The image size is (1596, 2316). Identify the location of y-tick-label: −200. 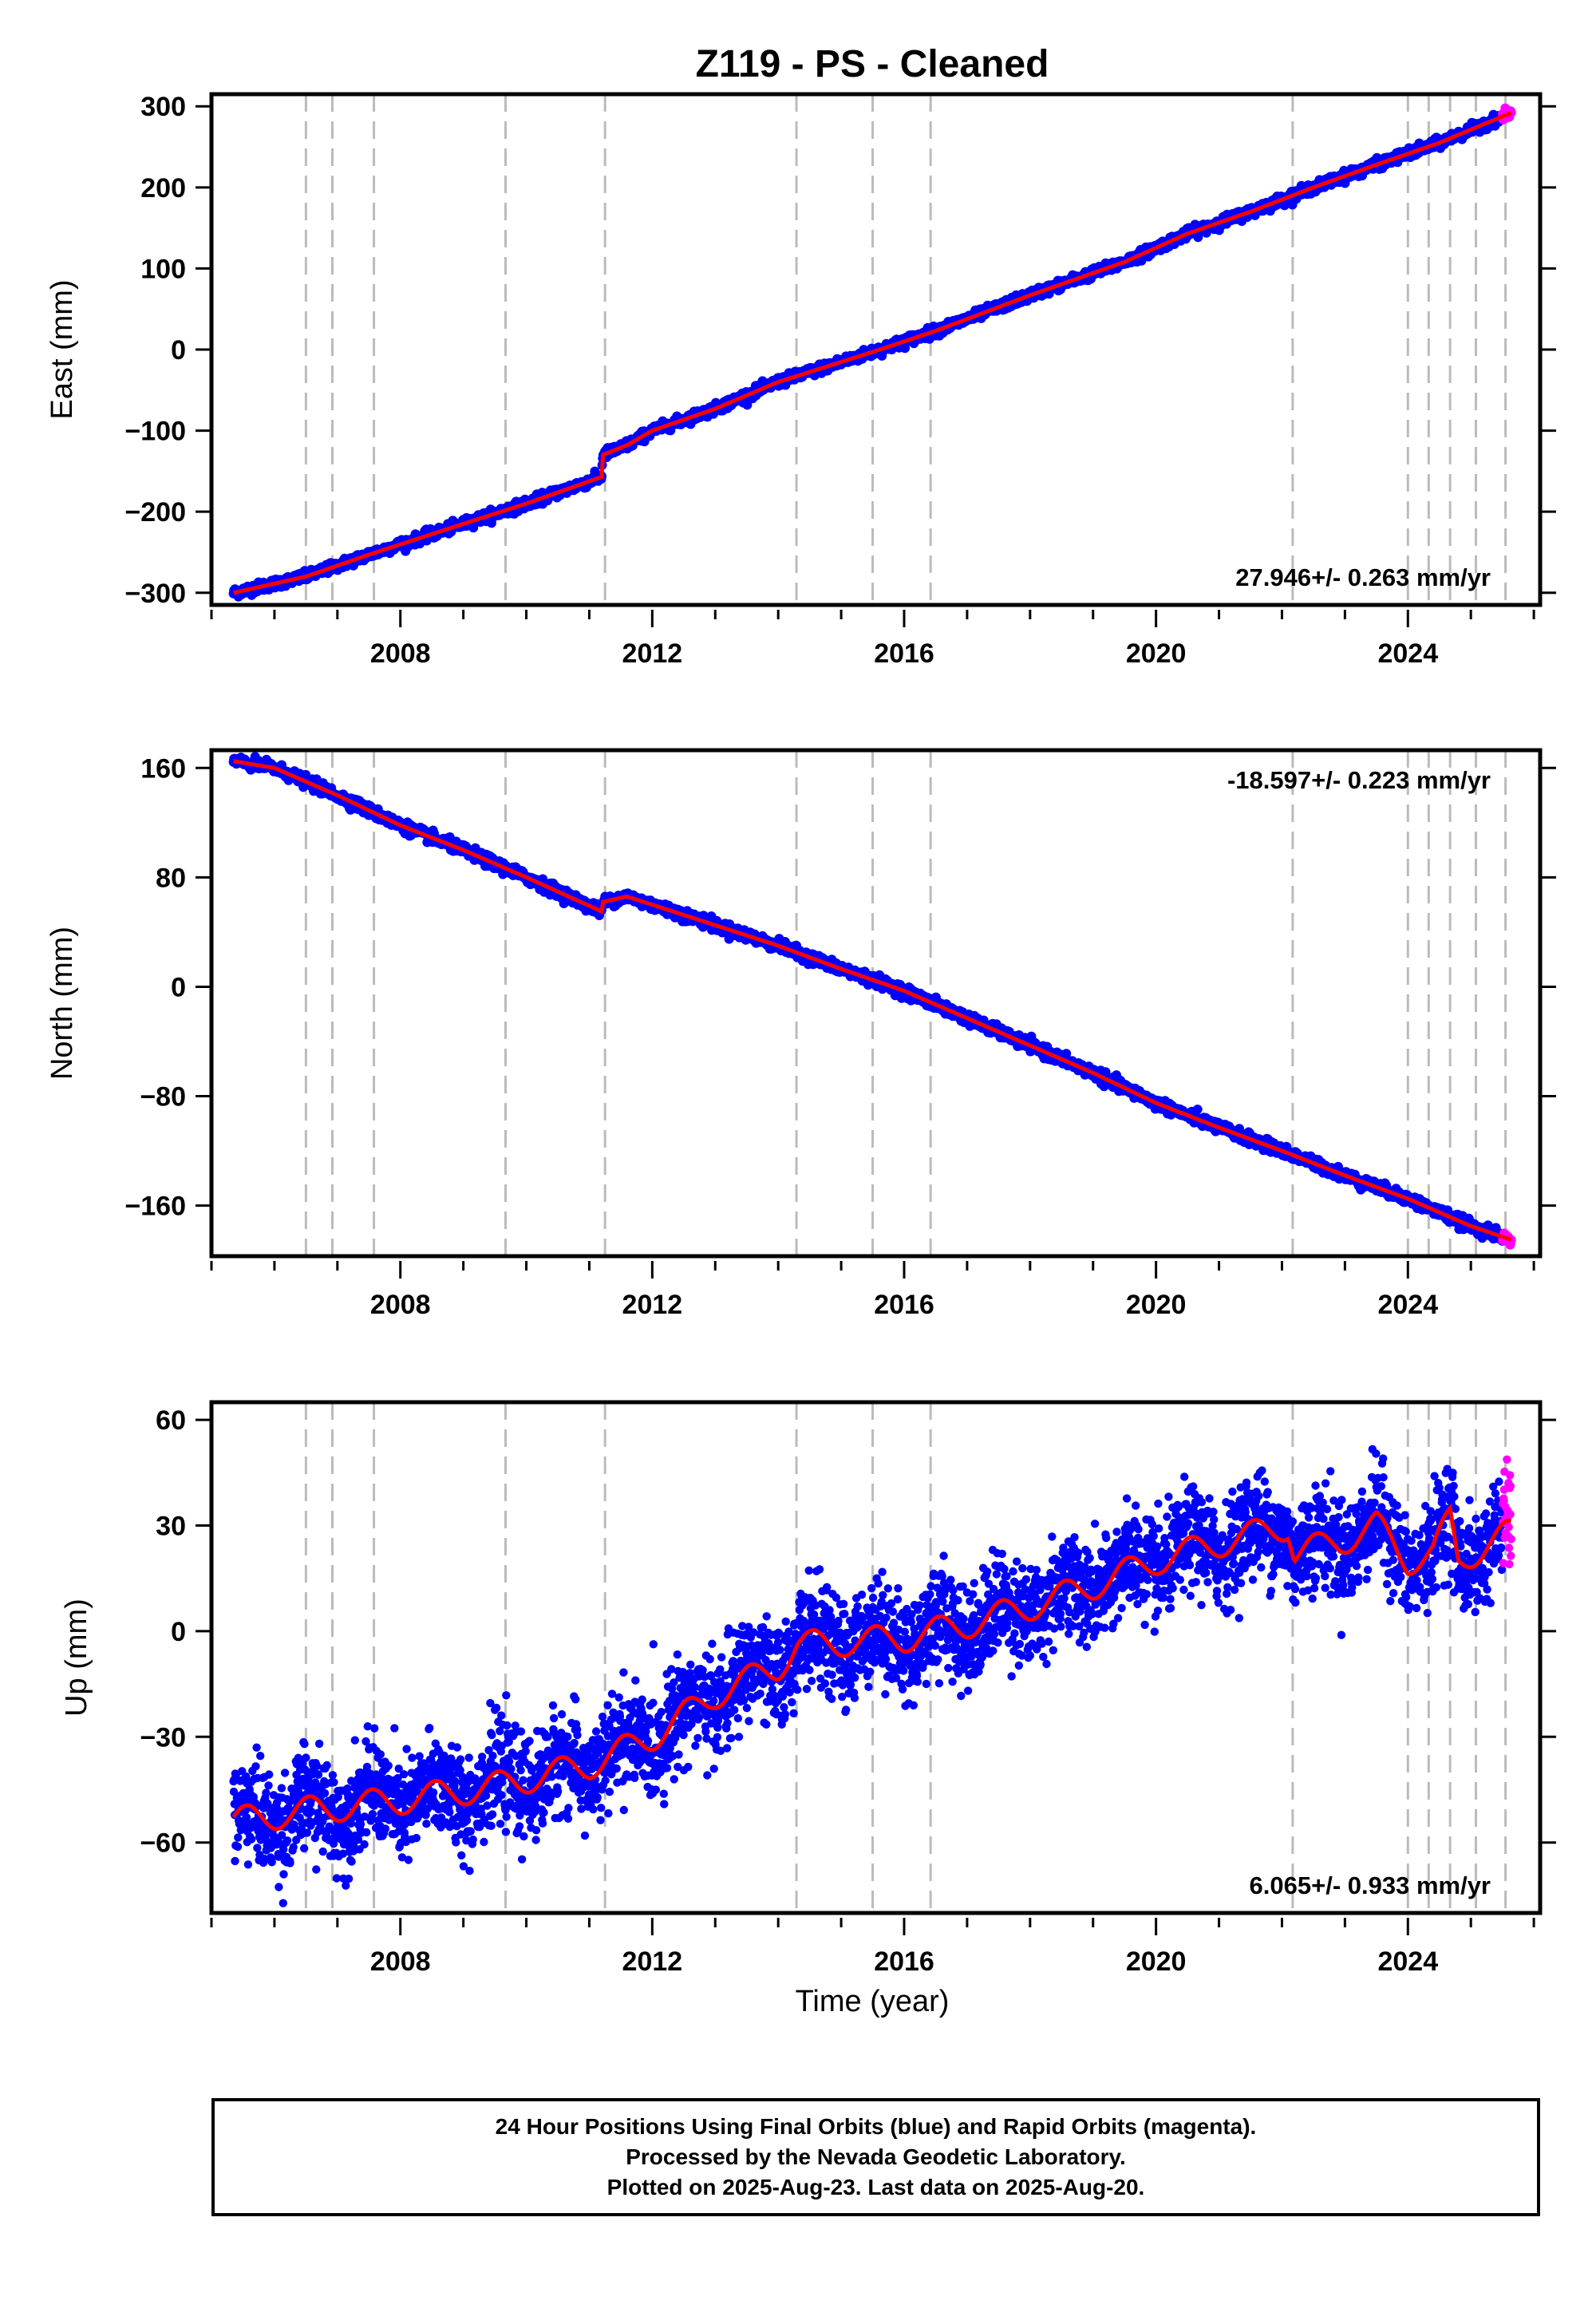
(155, 512).